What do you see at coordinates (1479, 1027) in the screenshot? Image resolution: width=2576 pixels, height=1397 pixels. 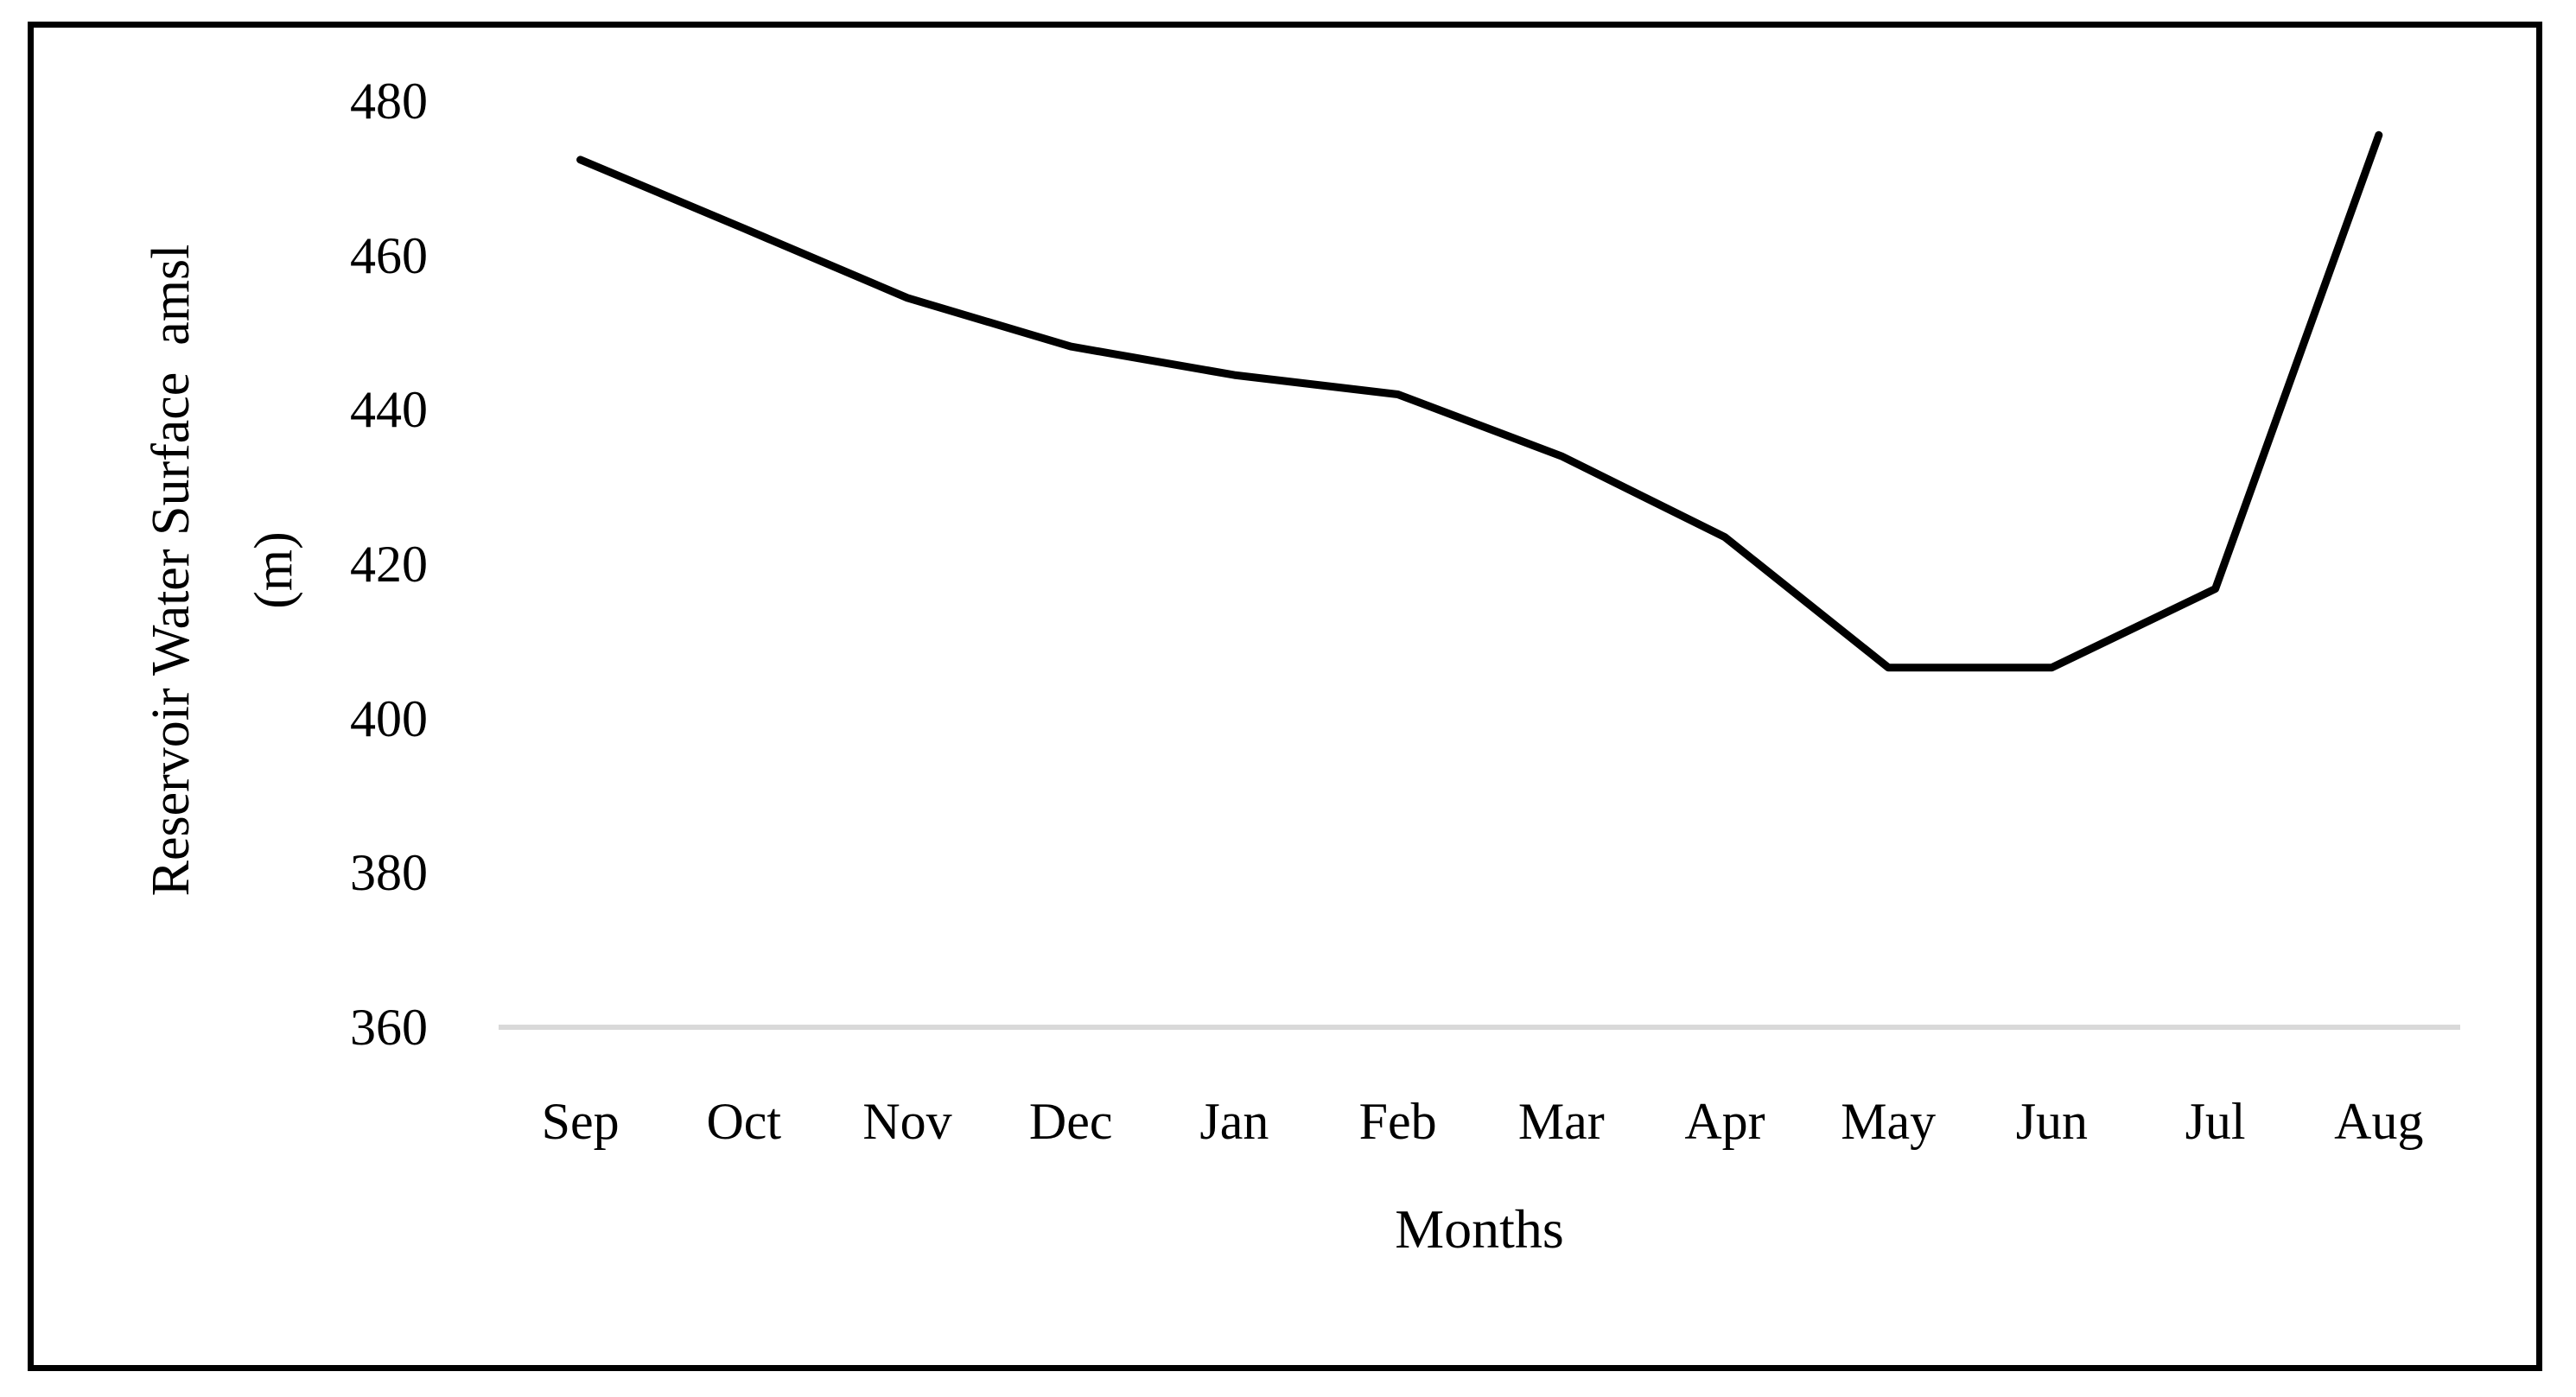 I see `x-axis-baseline` at bounding box center [1479, 1027].